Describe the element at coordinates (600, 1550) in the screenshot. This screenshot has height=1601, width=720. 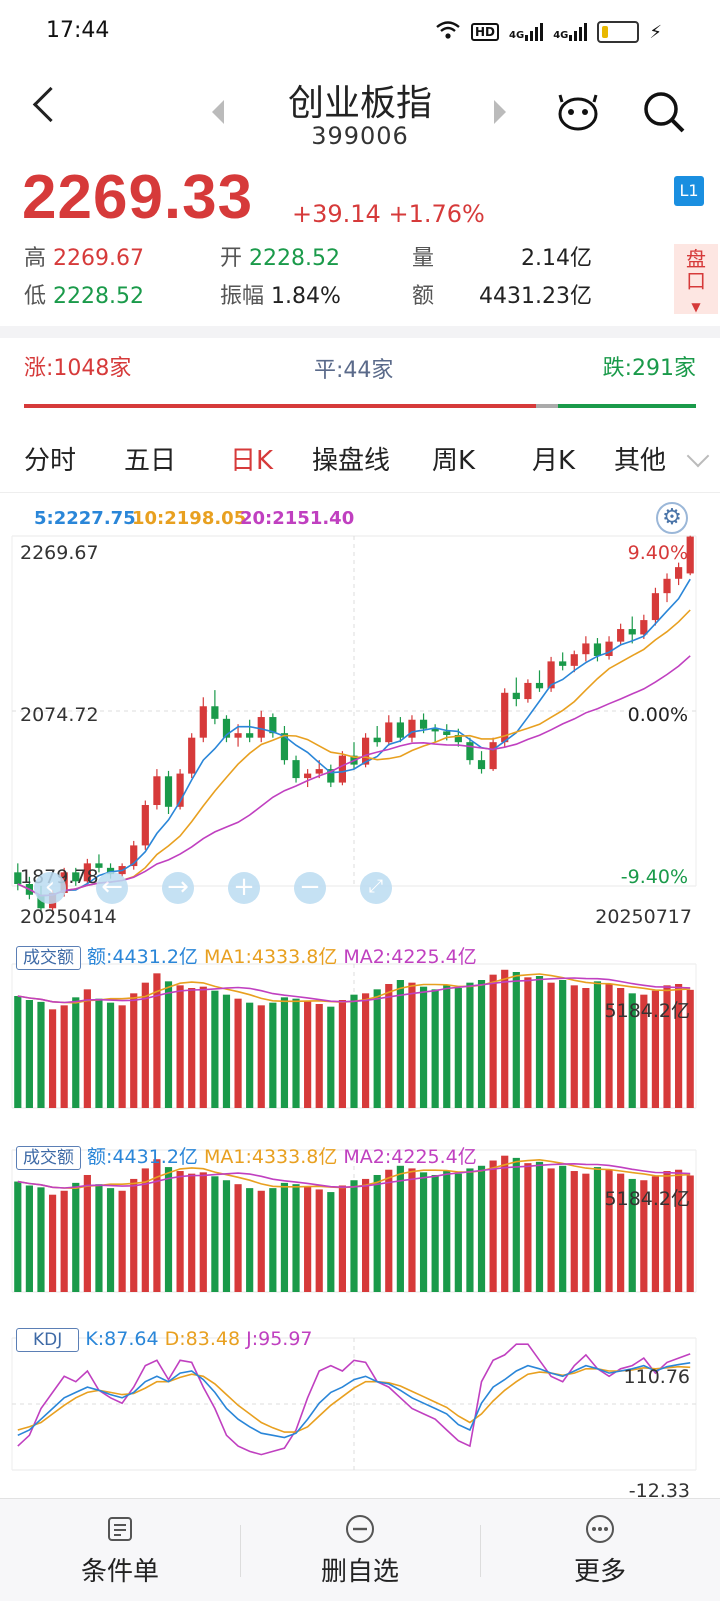
I see `more-button: 更多` at that location.